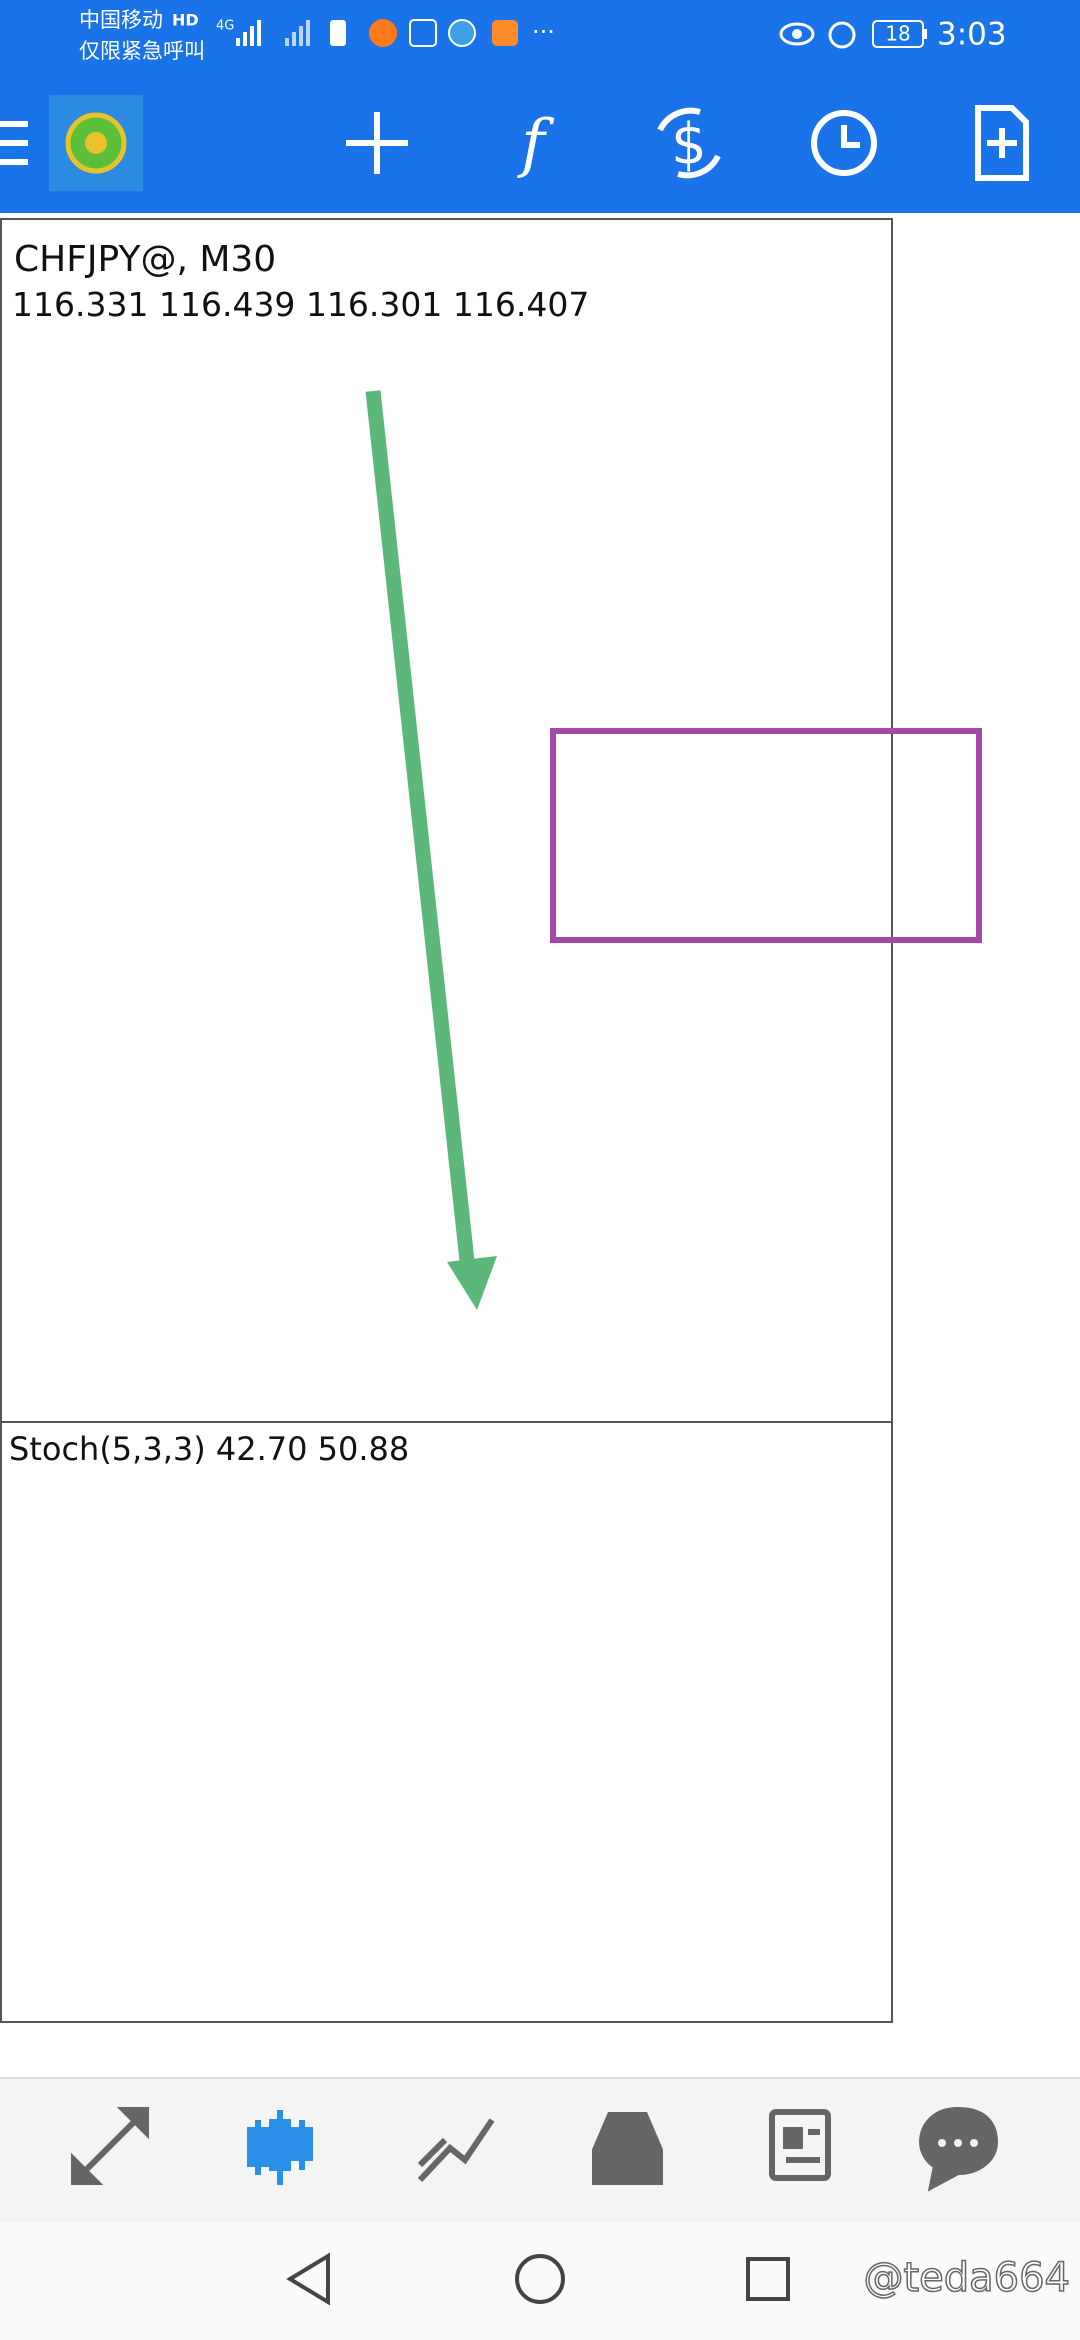 Image resolution: width=1080 pixels, height=2340 pixels. I want to click on trade-tab, so click(456, 2150).